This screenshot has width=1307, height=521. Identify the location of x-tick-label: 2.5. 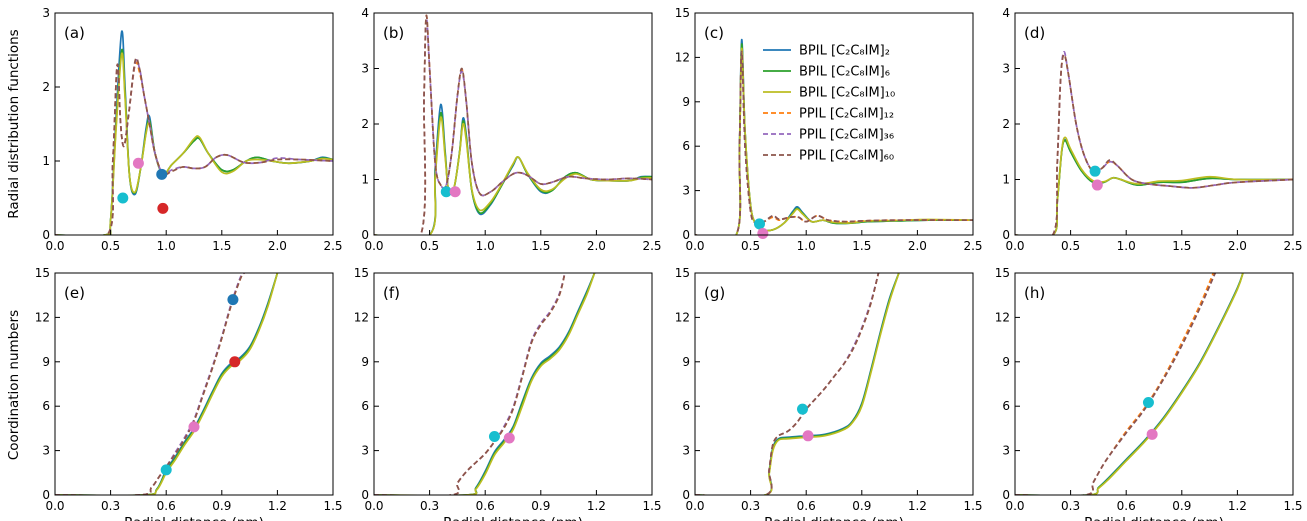
(1292, 246).